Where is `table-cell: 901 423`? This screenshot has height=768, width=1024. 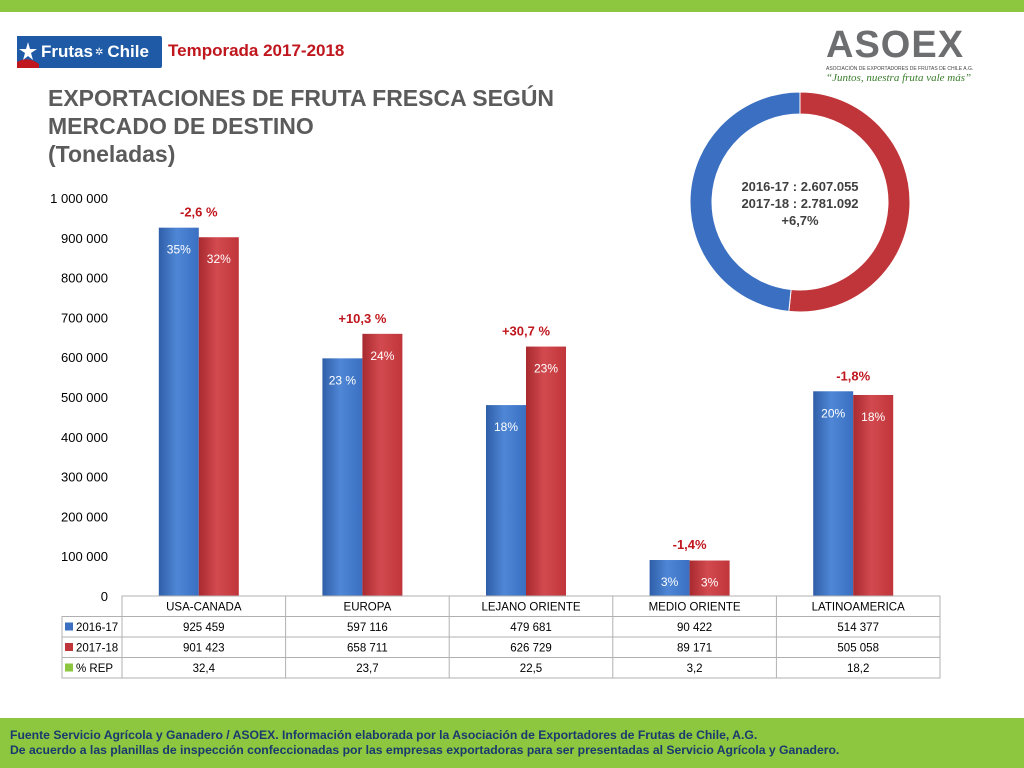 table-cell: 901 423 is located at coordinates (204, 649).